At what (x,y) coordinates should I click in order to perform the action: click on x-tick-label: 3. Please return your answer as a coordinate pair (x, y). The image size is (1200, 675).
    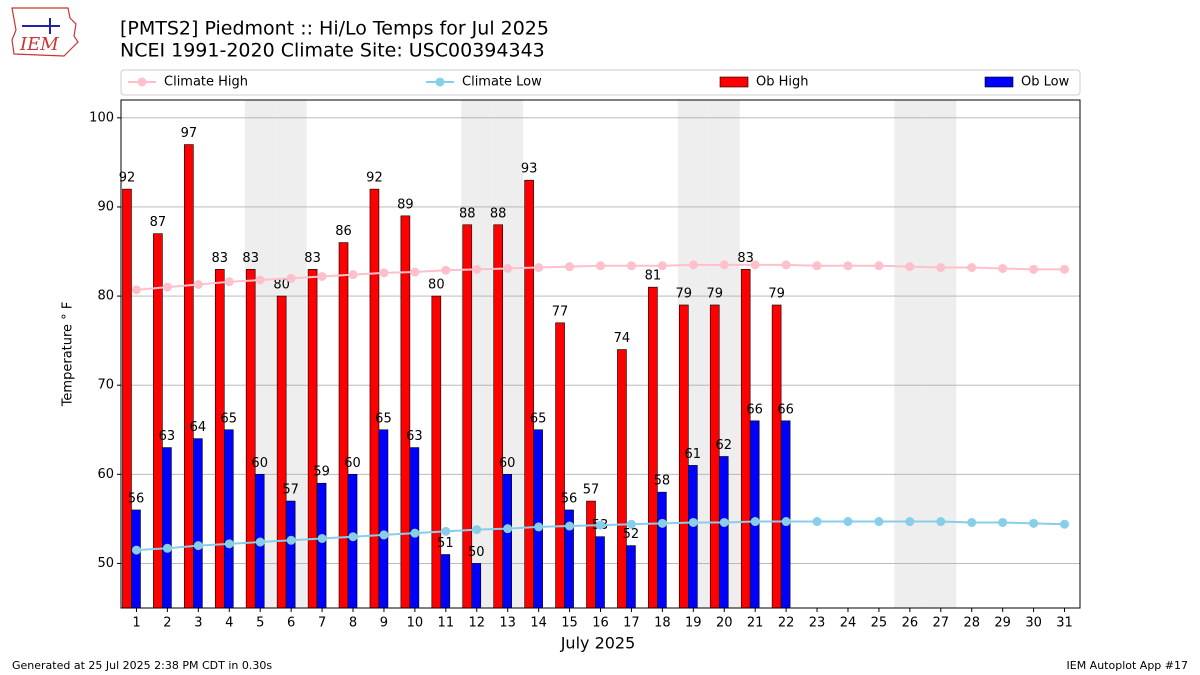
    Looking at the image, I should click on (198, 623).